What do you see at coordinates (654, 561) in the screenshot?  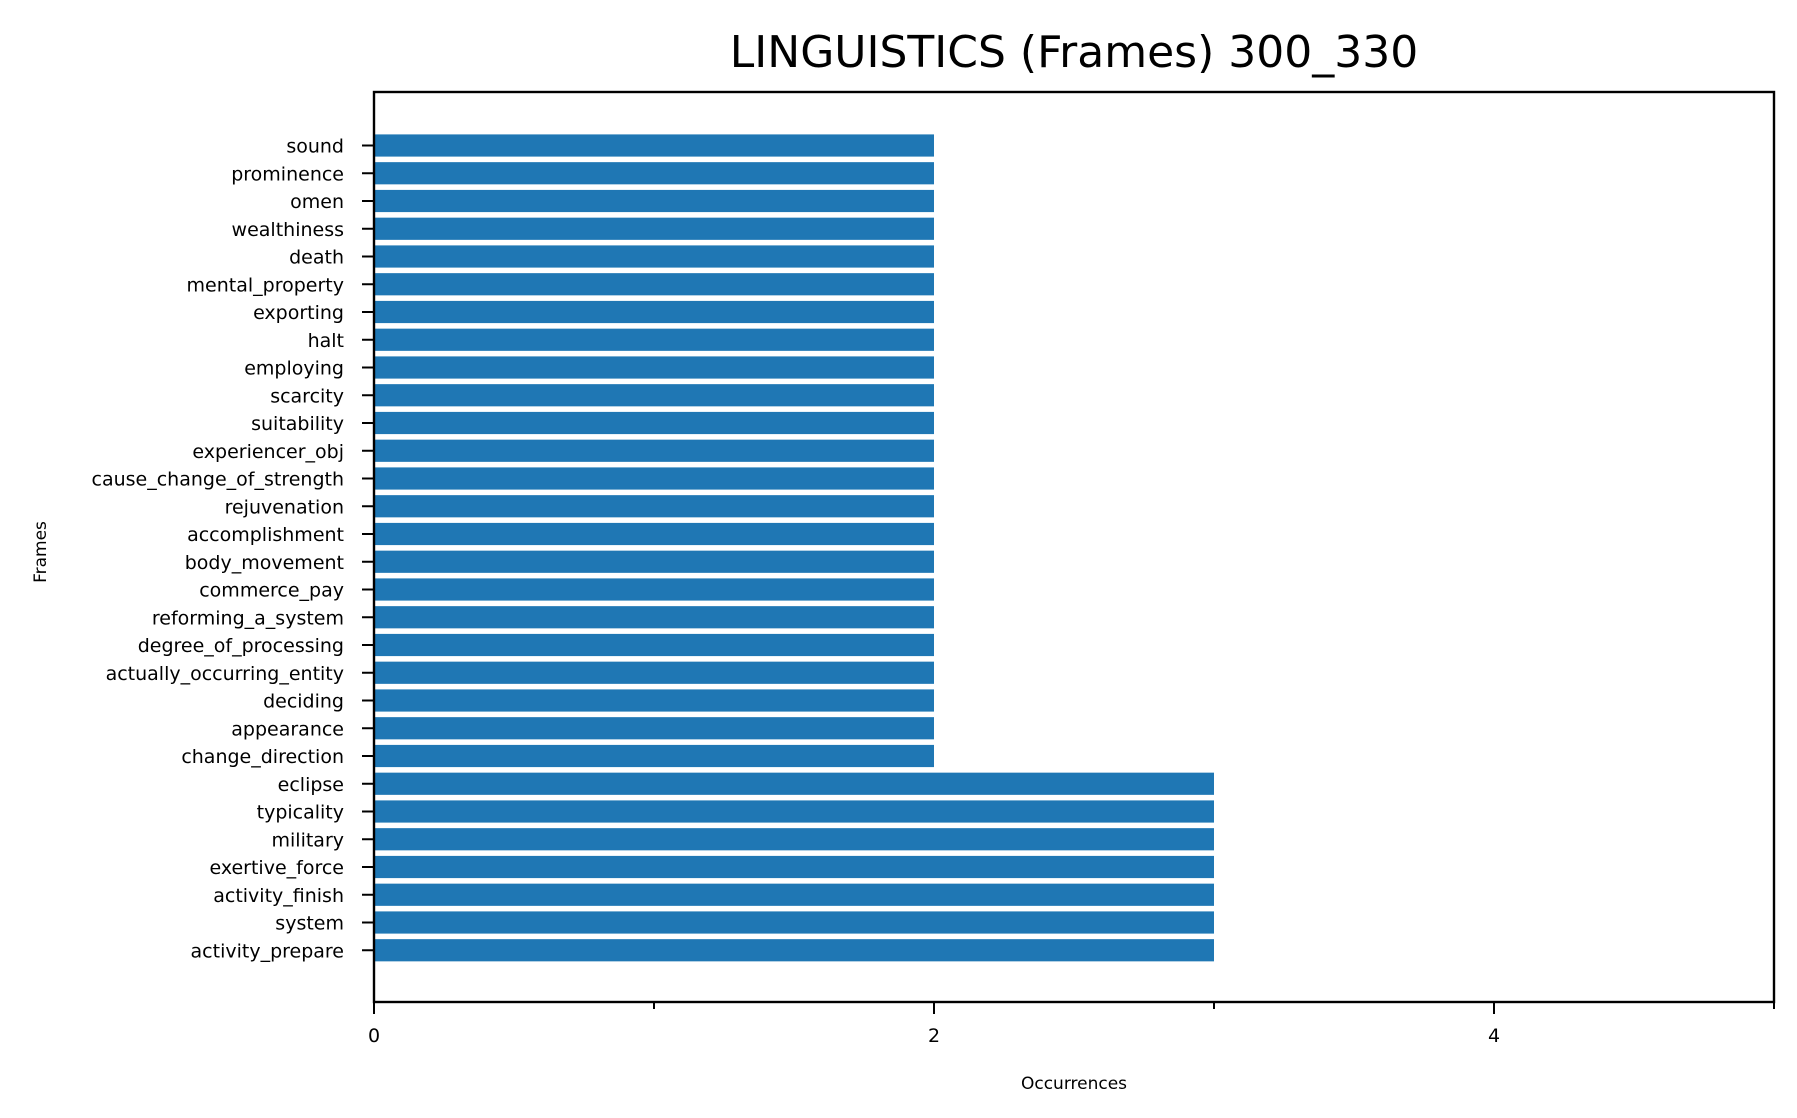 I see `bar-body-movement` at bounding box center [654, 561].